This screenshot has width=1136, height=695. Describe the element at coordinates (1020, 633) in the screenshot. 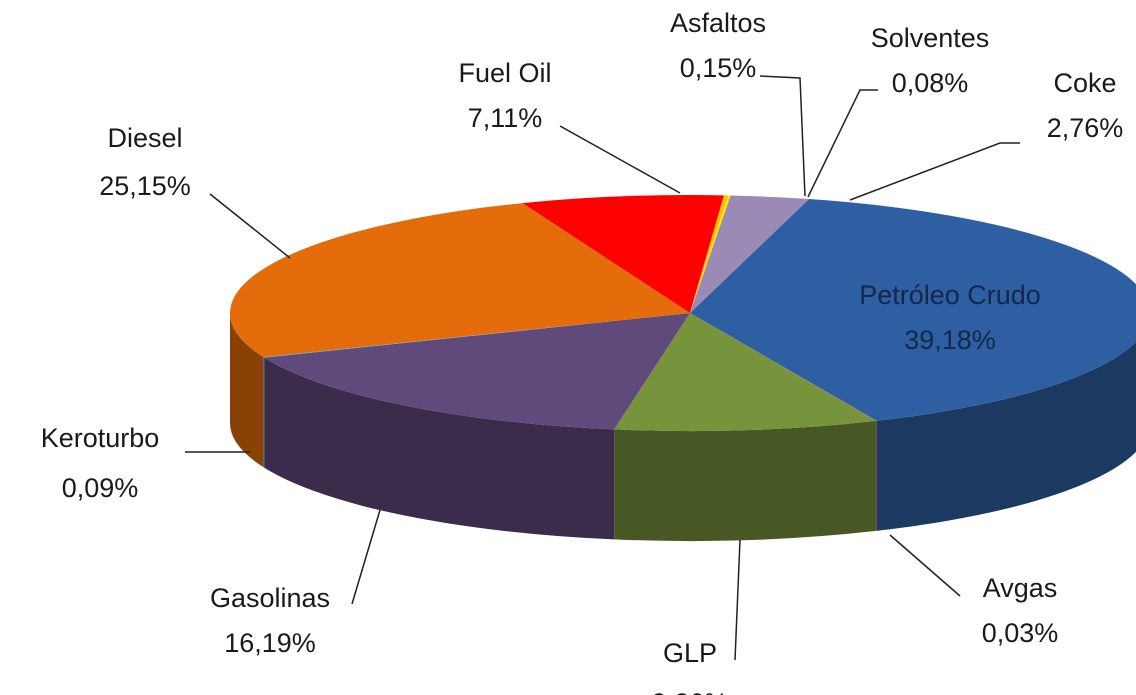

I see `label-value: 0,03%` at that location.